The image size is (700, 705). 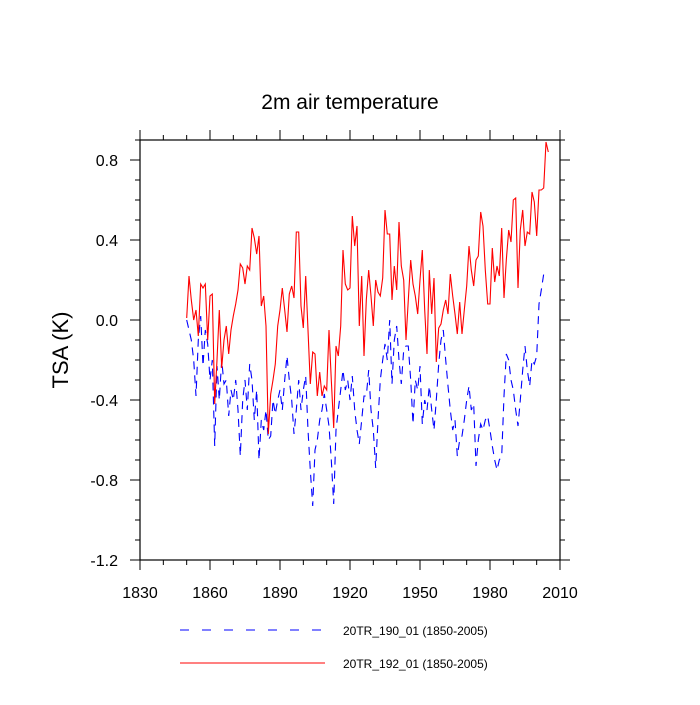 I want to click on x-tick-label: 2010, so click(x=560, y=593).